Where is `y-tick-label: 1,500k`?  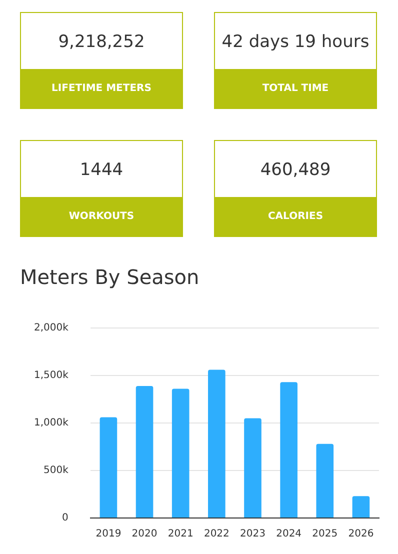
y-tick-label: 1,500k is located at coordinates (51, 376).